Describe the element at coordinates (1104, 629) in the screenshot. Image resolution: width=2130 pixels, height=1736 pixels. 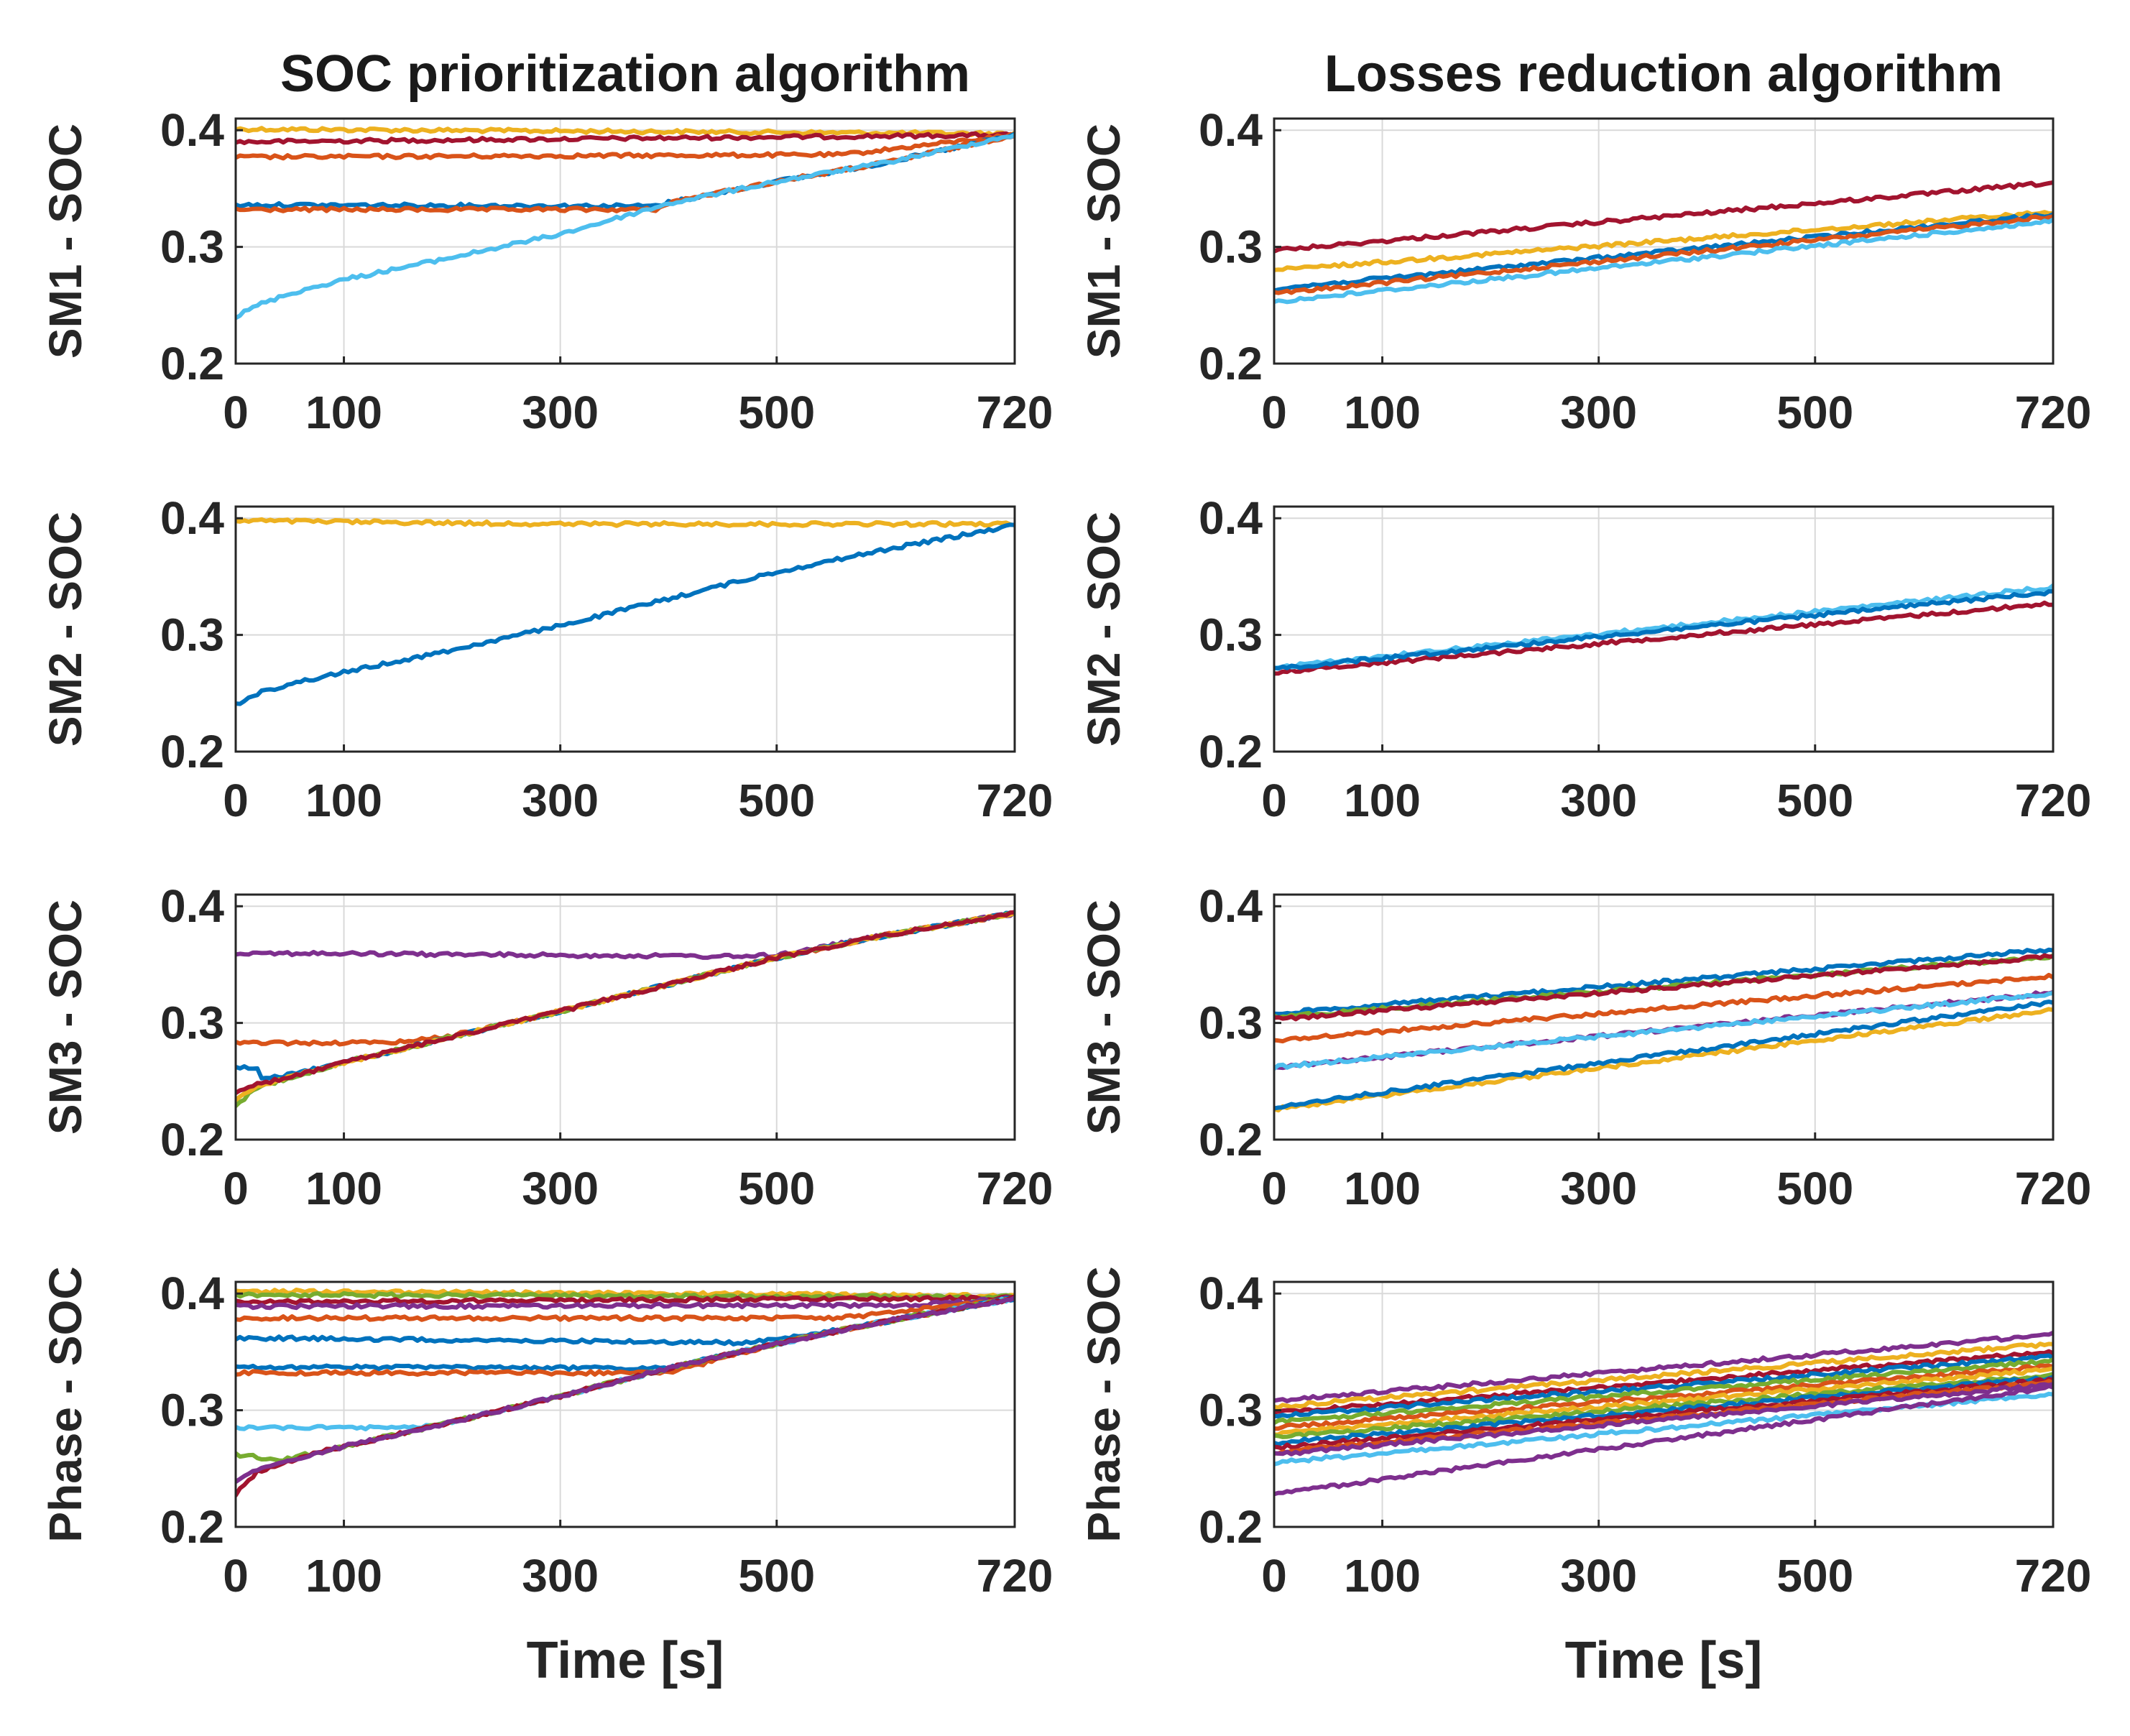
I see `y-axis-label: SM2 - SOC` at that location.